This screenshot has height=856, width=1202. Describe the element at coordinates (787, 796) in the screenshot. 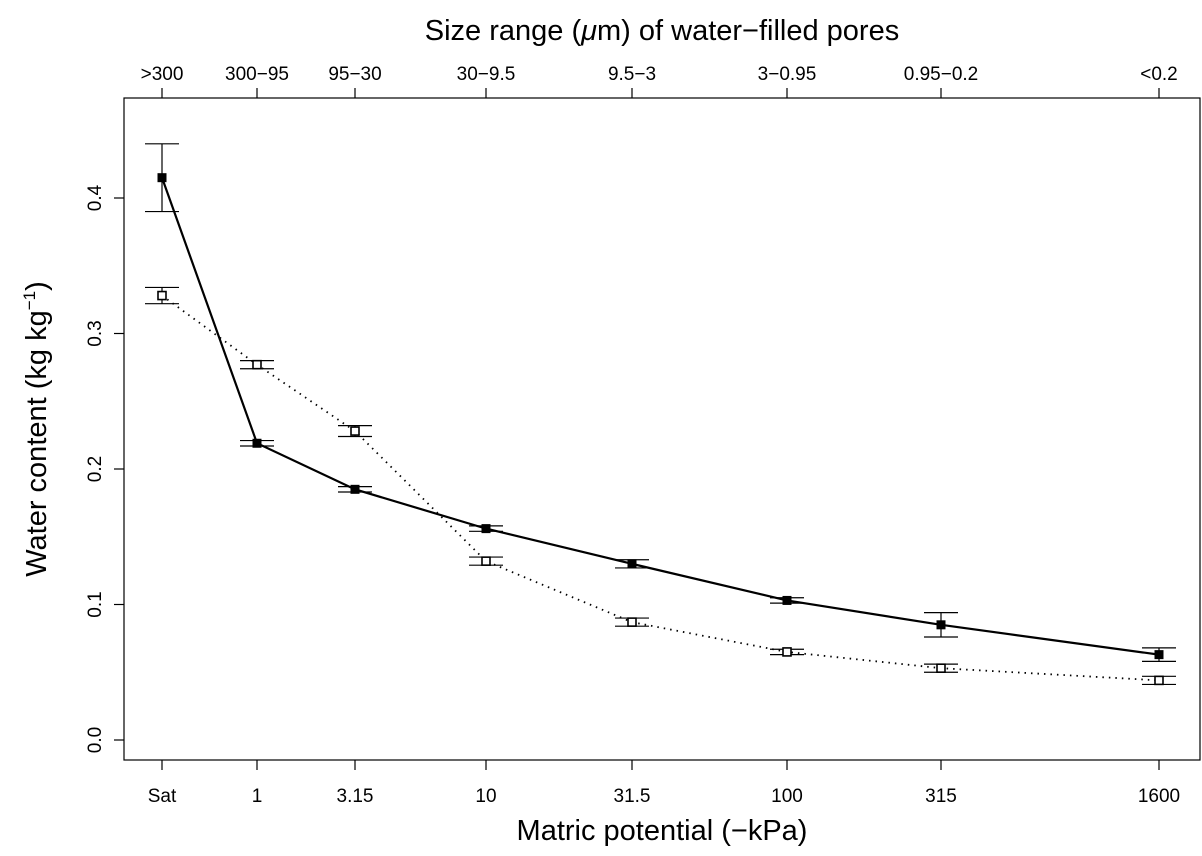

I see `x-tick-label: 100` at that location.